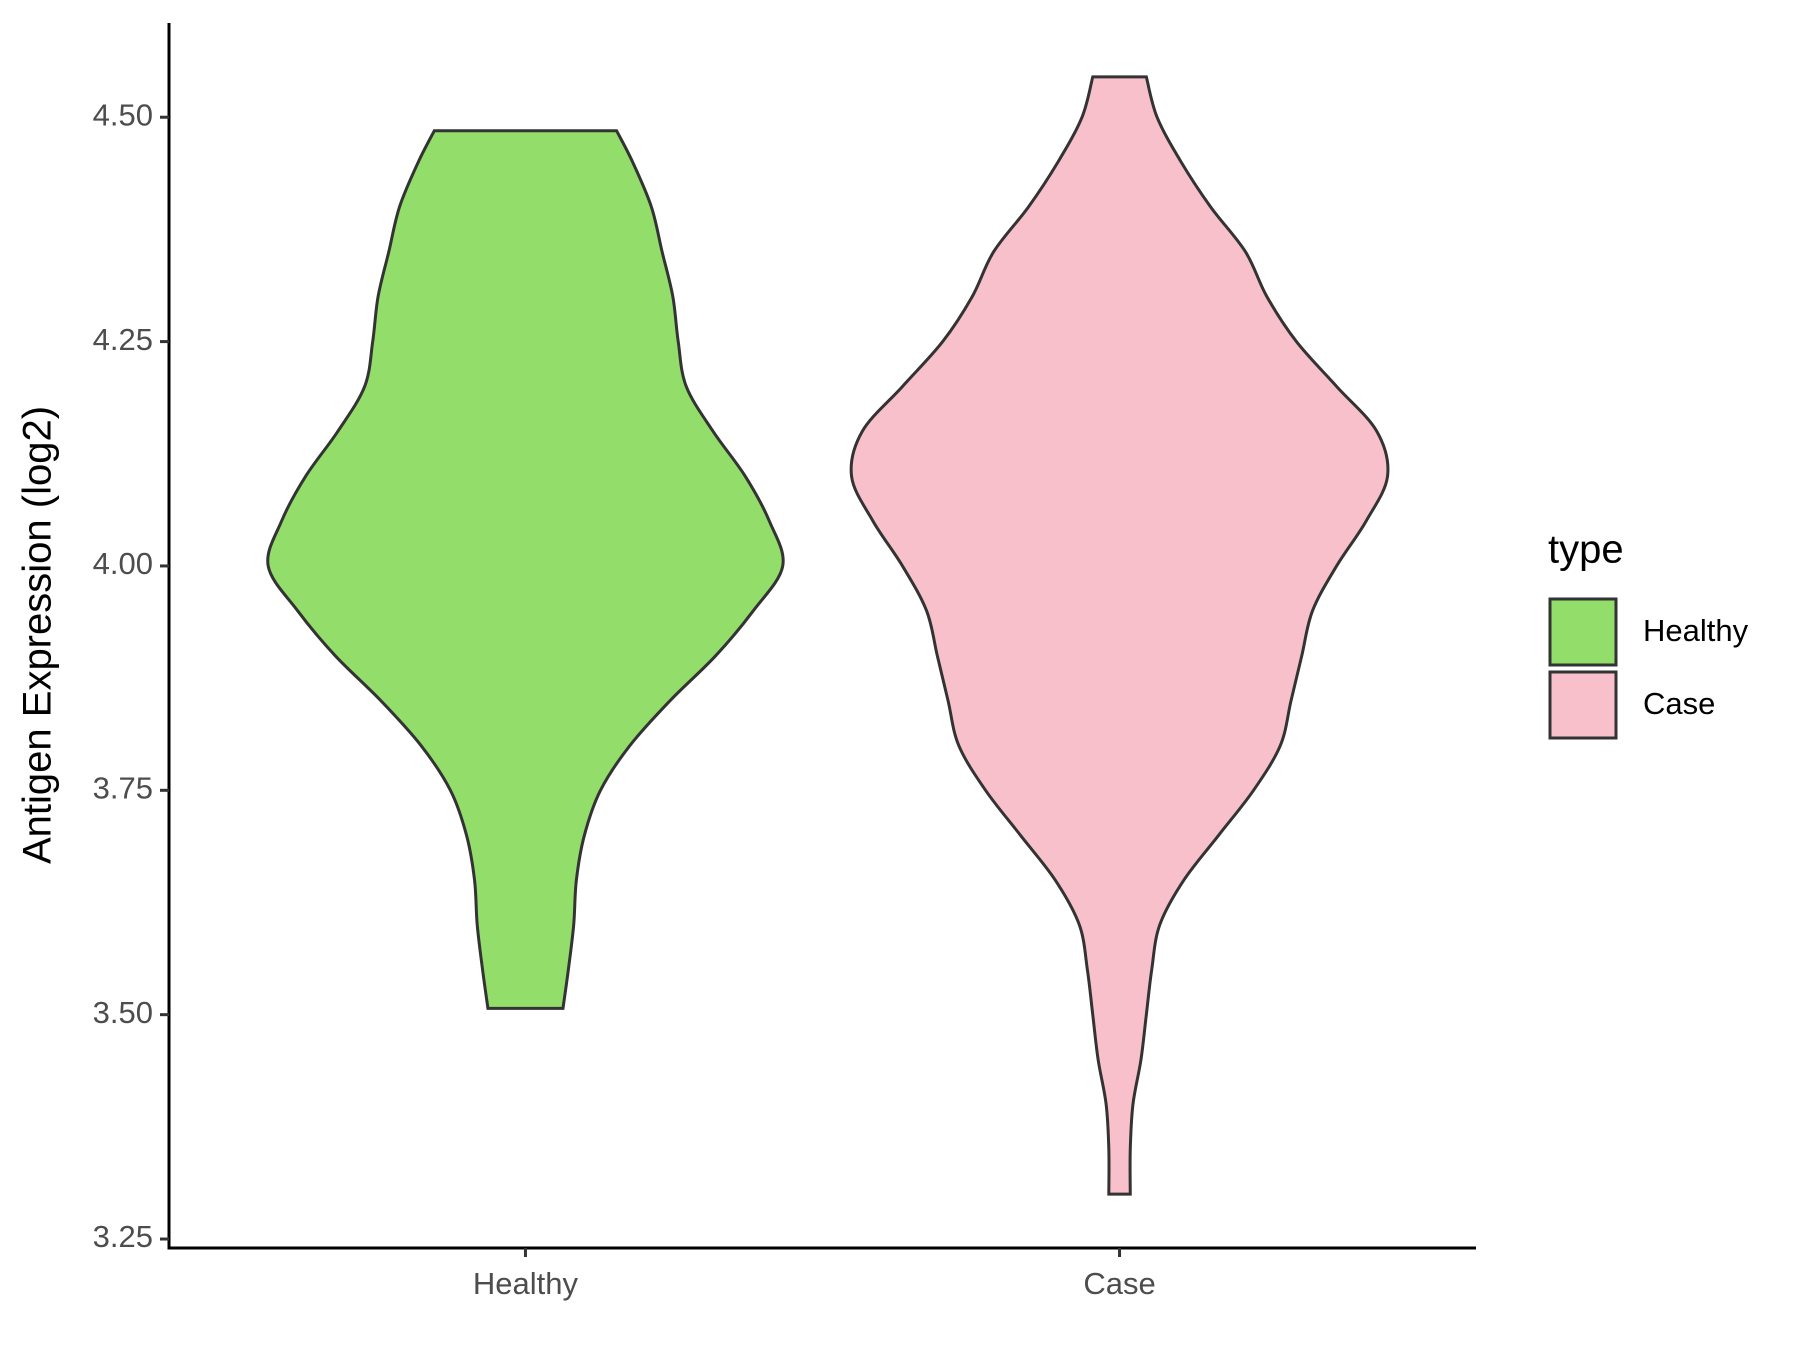  I want to click on legend-title: type, so click(1586, 550).